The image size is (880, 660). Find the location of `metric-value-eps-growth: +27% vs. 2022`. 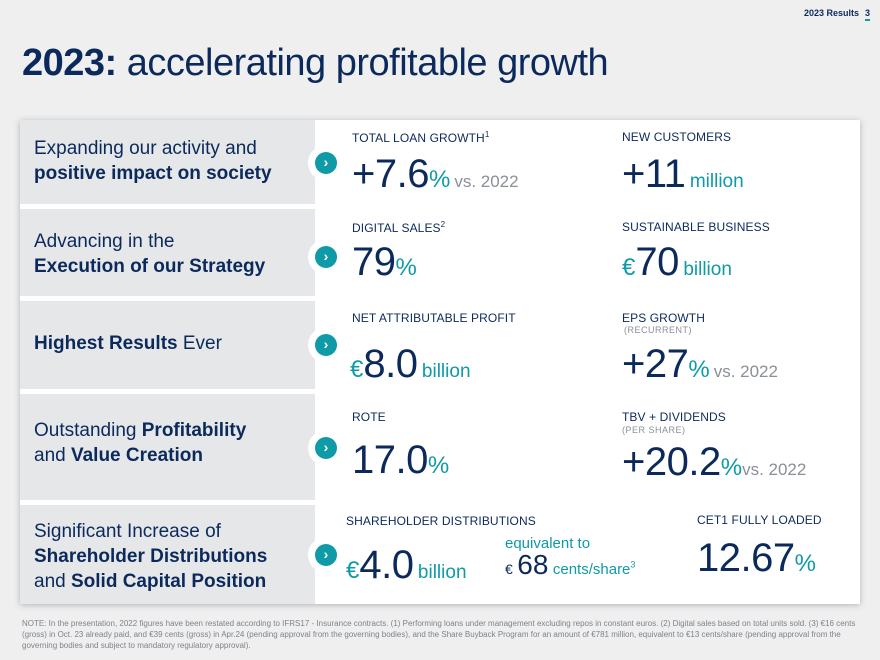

metric-value-eps-growth: +27% vs. 2022 is located at coordinates (700, 364).